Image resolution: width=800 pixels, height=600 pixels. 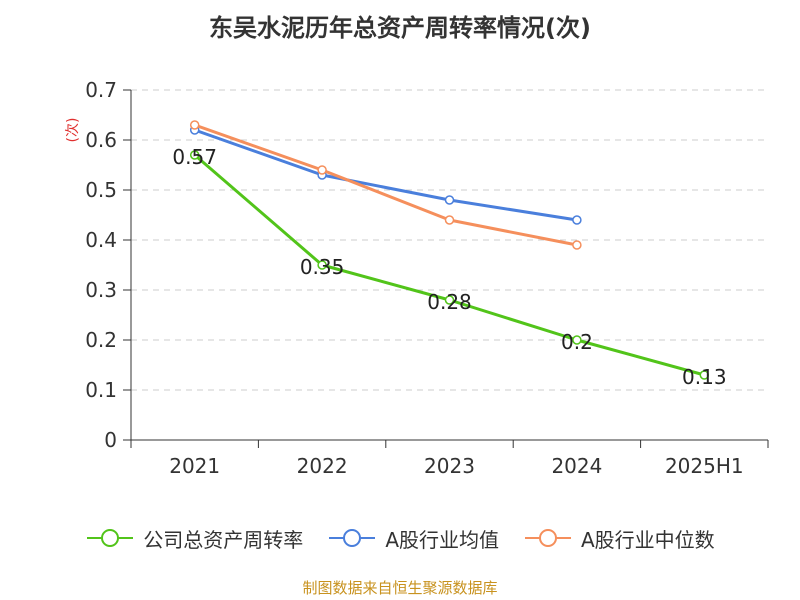 What do you see at coordinates (223, 539) in the screenshot?
I see `legend-label: 公司总资产周转率` at bounding box center [223, 539].